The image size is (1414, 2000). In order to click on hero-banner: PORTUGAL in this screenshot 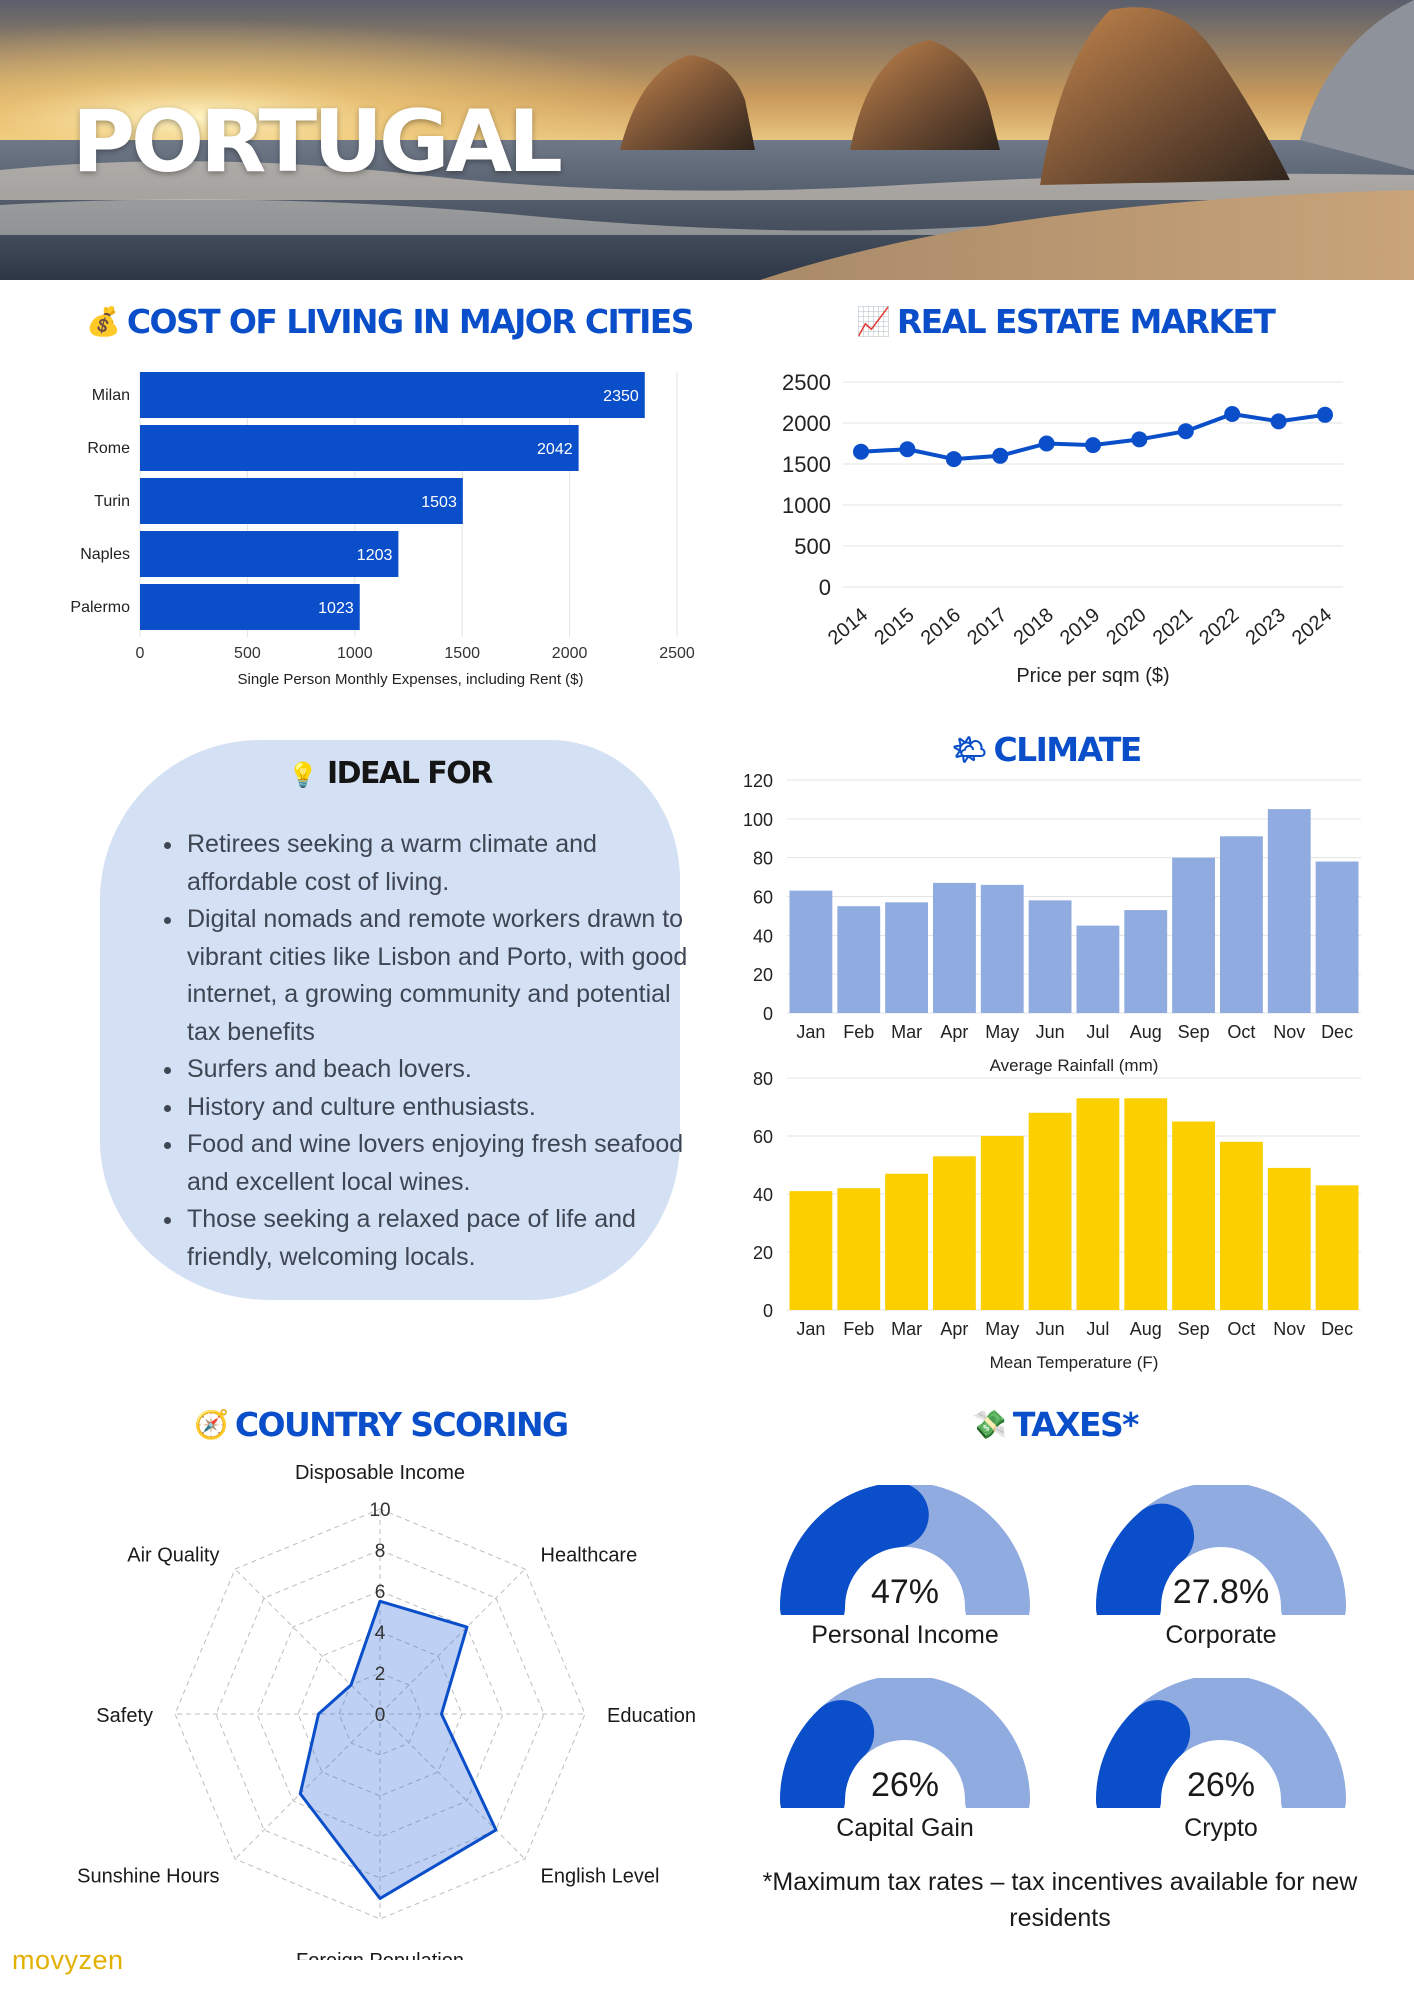, I will do `click(707, 140)`.